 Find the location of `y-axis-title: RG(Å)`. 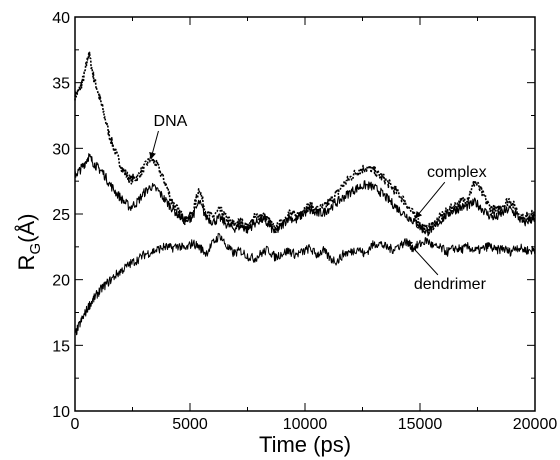

y-axis-title: RG(Å) is located at coordinates (29, 242).